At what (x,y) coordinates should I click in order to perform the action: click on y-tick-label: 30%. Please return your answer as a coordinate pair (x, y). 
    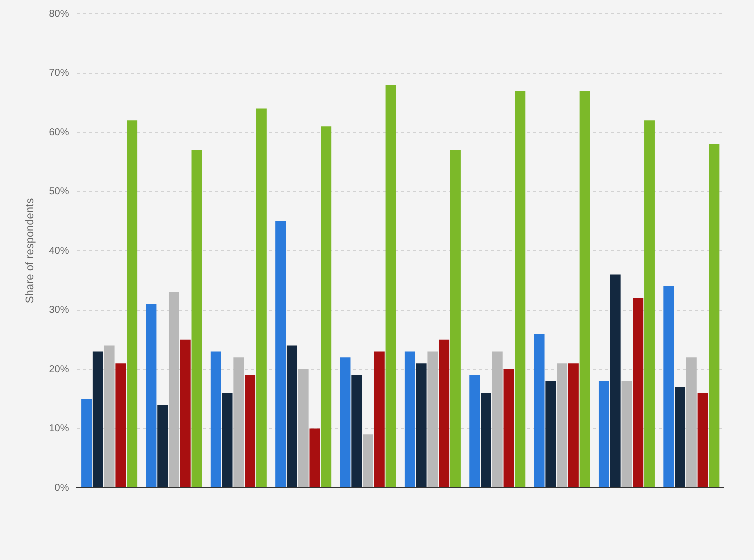
    Looking at the image, I should click on (59, 310).